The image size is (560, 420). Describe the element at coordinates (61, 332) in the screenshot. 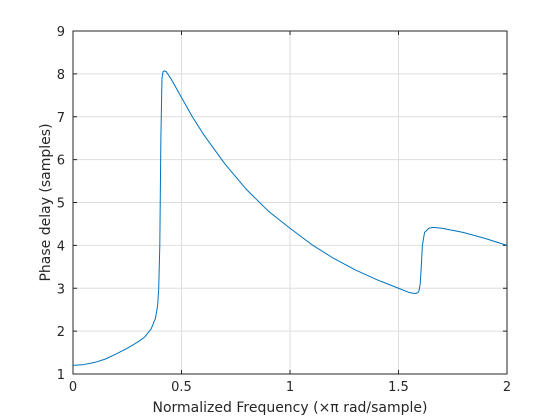

I see `y-tick-label: 2` at that location.